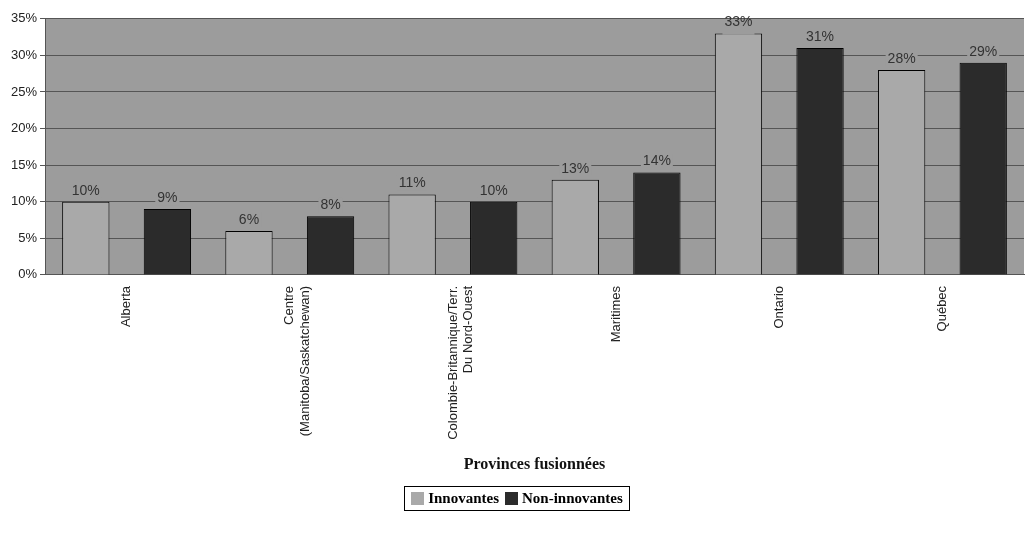 This screenshot has height=533, width=1034. I want to click on y-tick-label: 35%, so click(24, 18).